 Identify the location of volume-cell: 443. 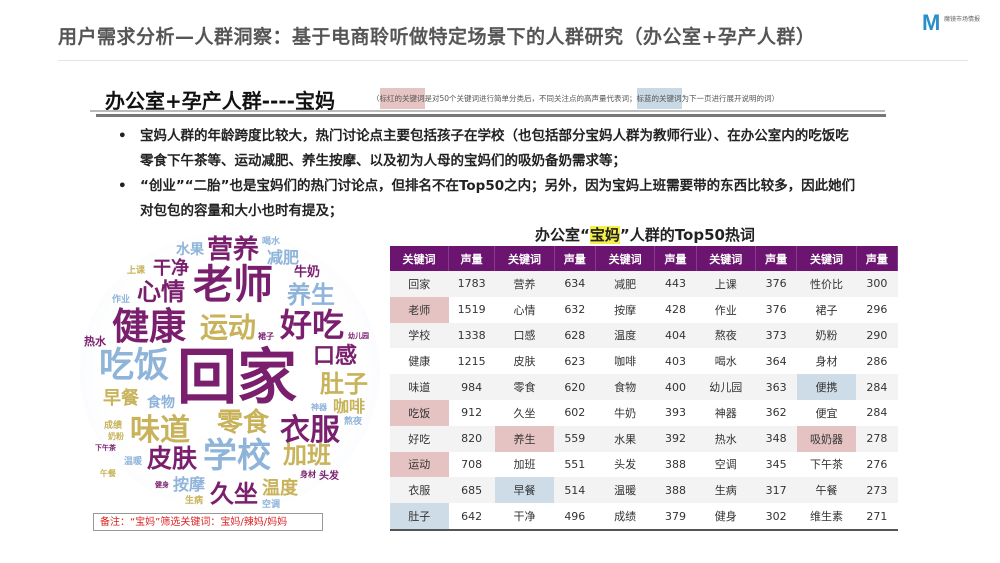
(675, 284).